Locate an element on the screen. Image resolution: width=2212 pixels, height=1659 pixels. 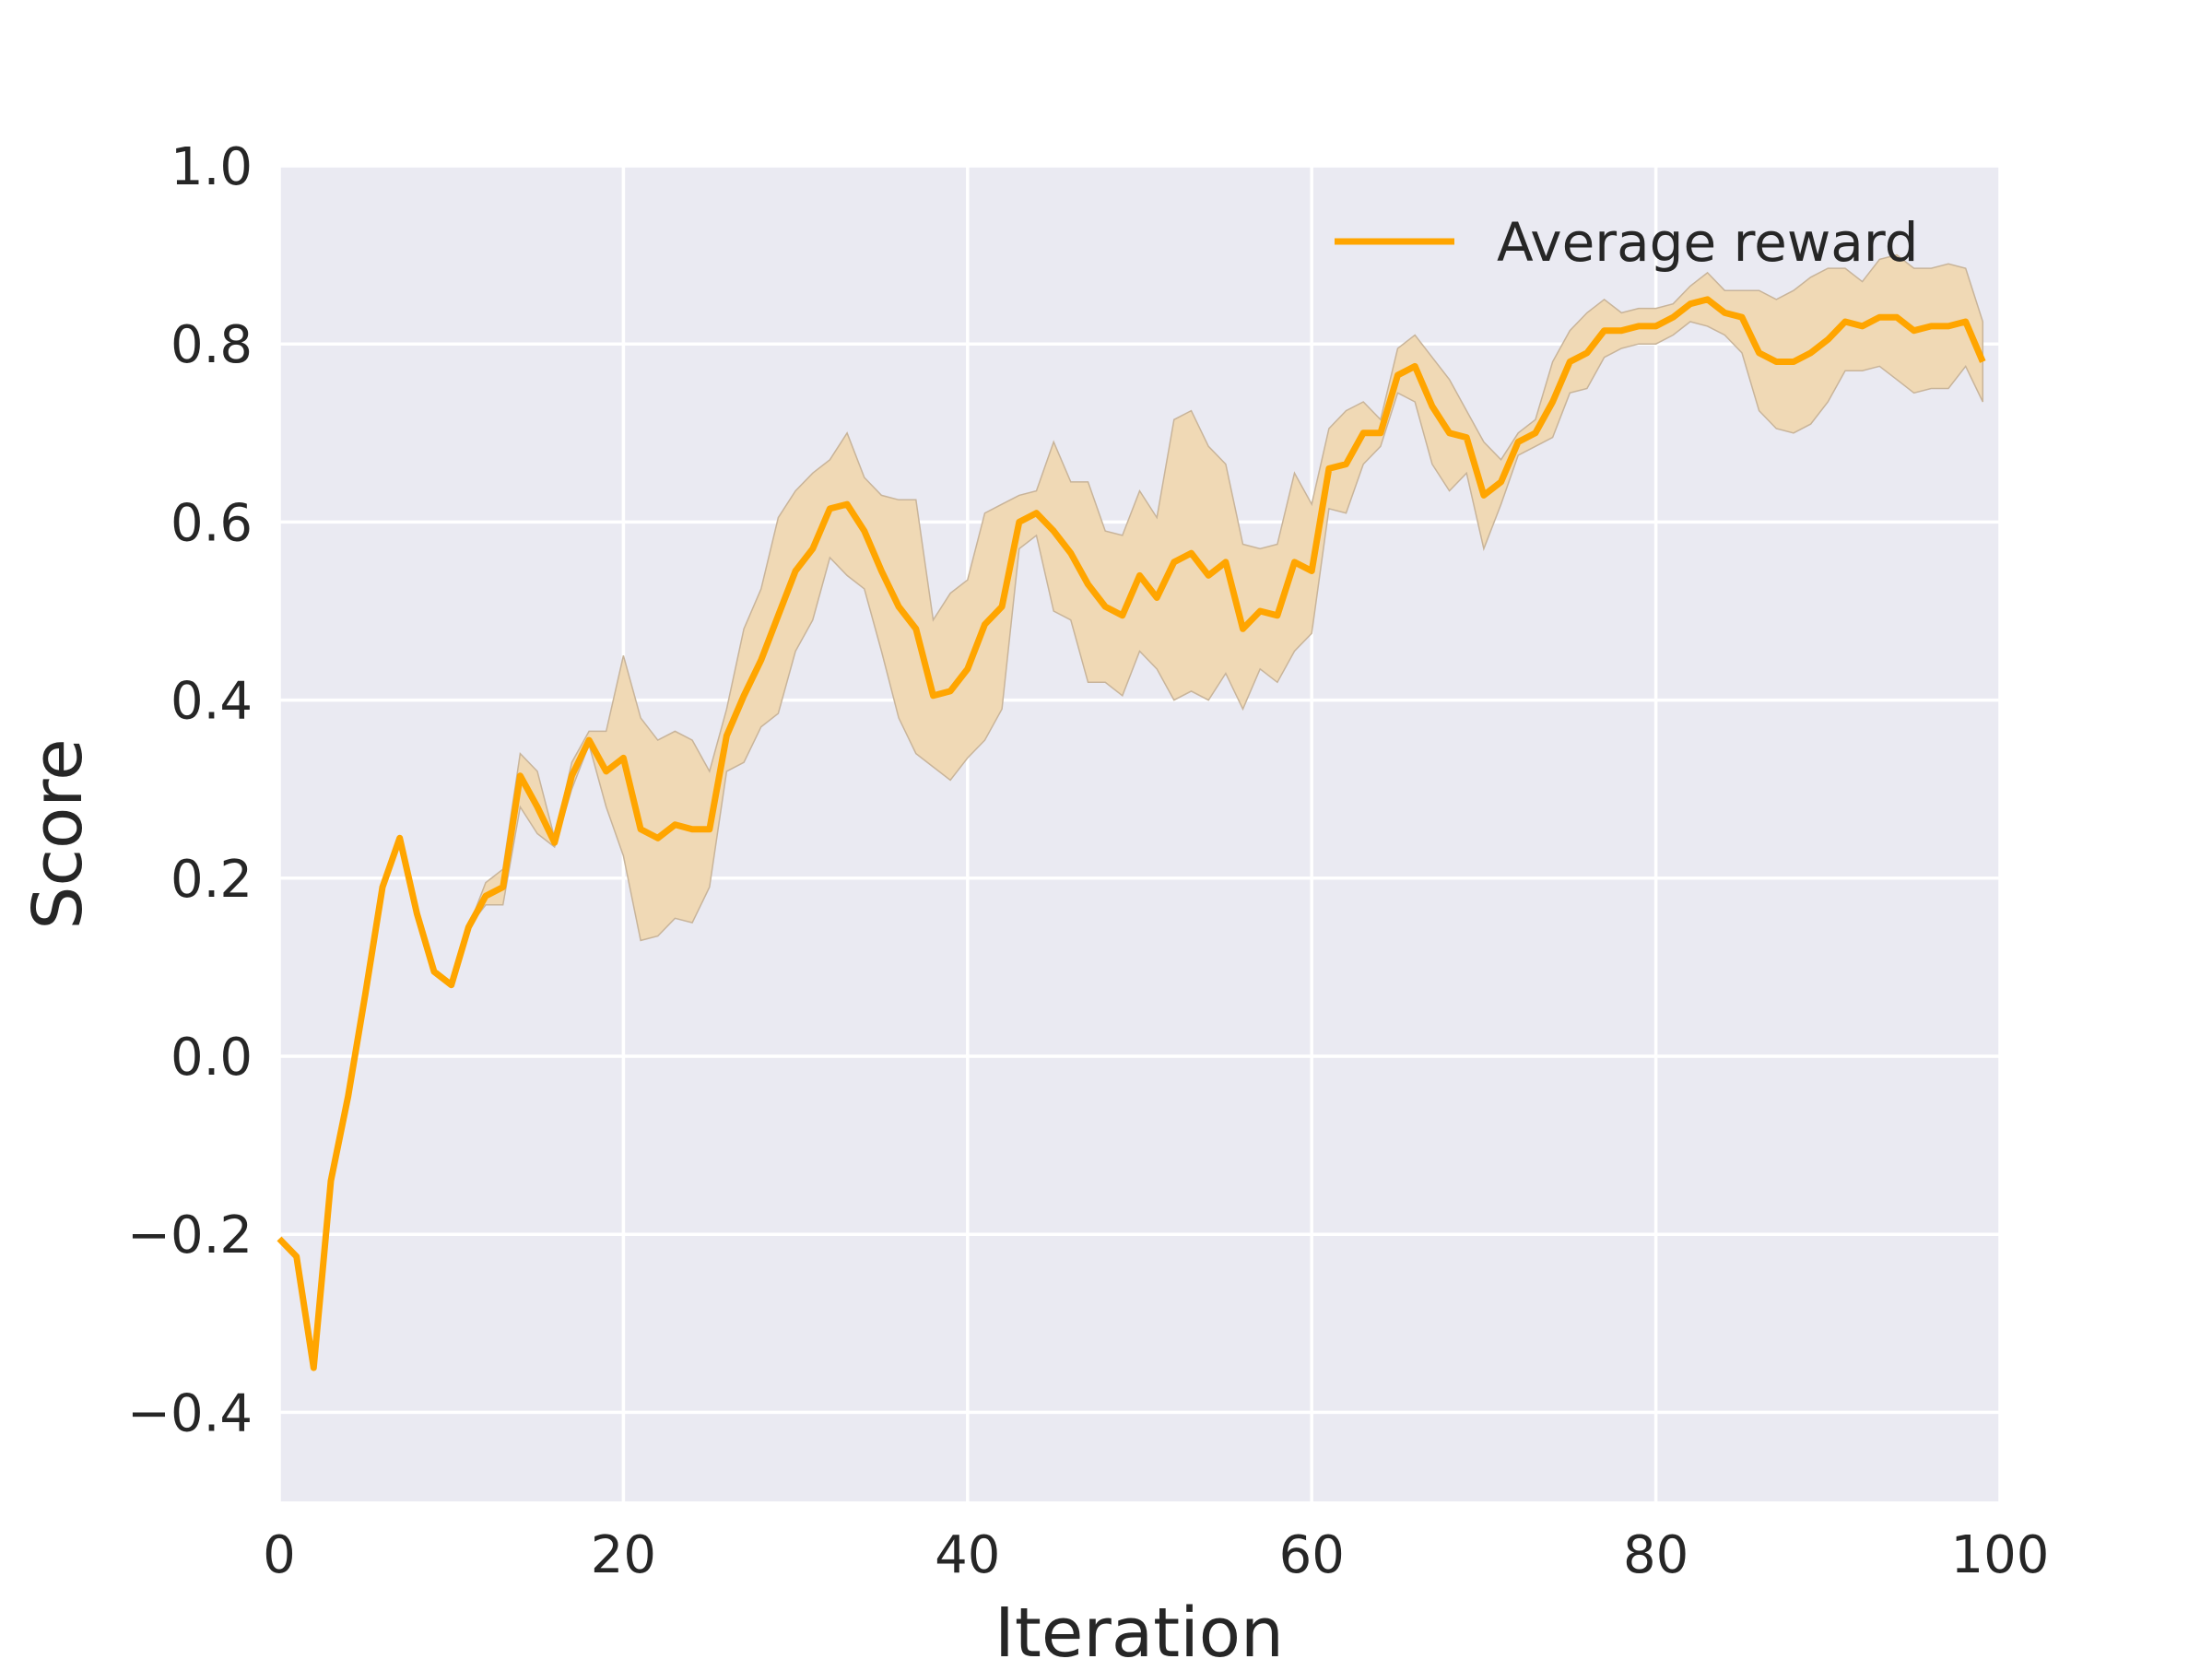
y-tick-label: 0.8 is located at coordinates (212, 345).